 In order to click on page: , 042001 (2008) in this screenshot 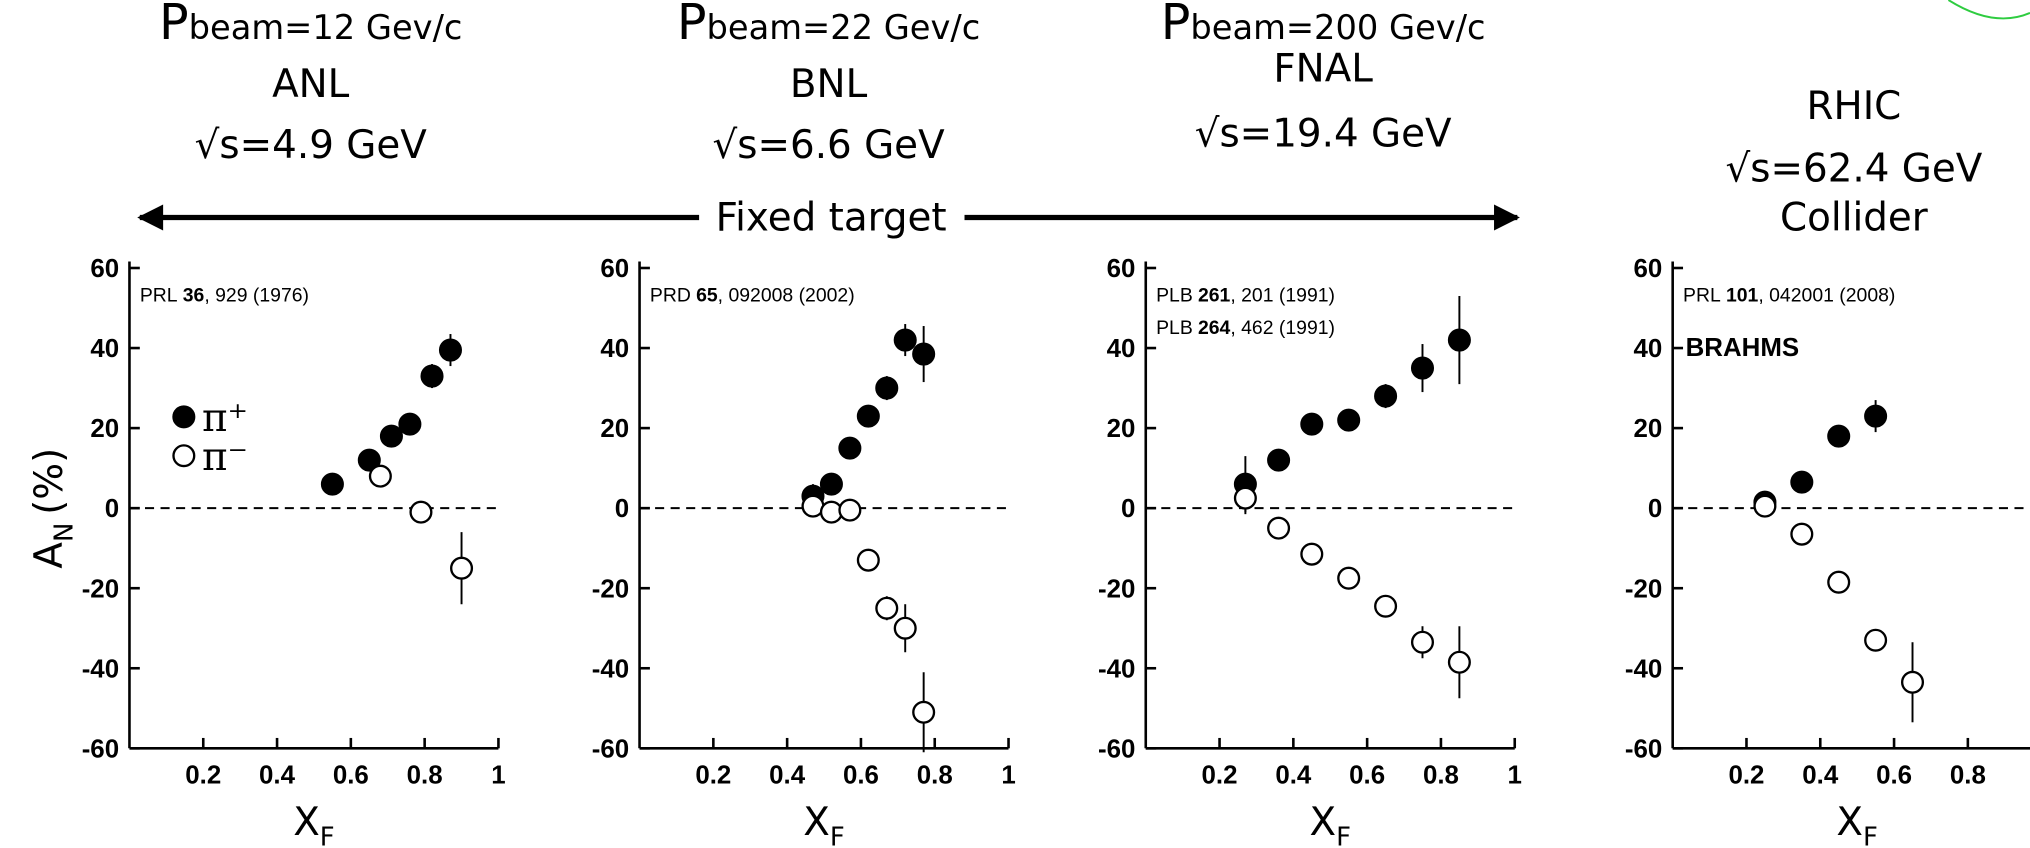, I will do `click(1826, 296)`.